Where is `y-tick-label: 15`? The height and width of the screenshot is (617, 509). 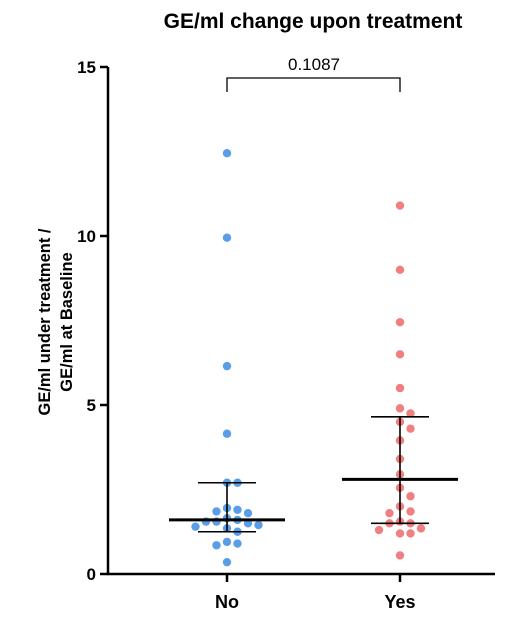 y-tick-label: 15 is located at coordinates (86, 67).